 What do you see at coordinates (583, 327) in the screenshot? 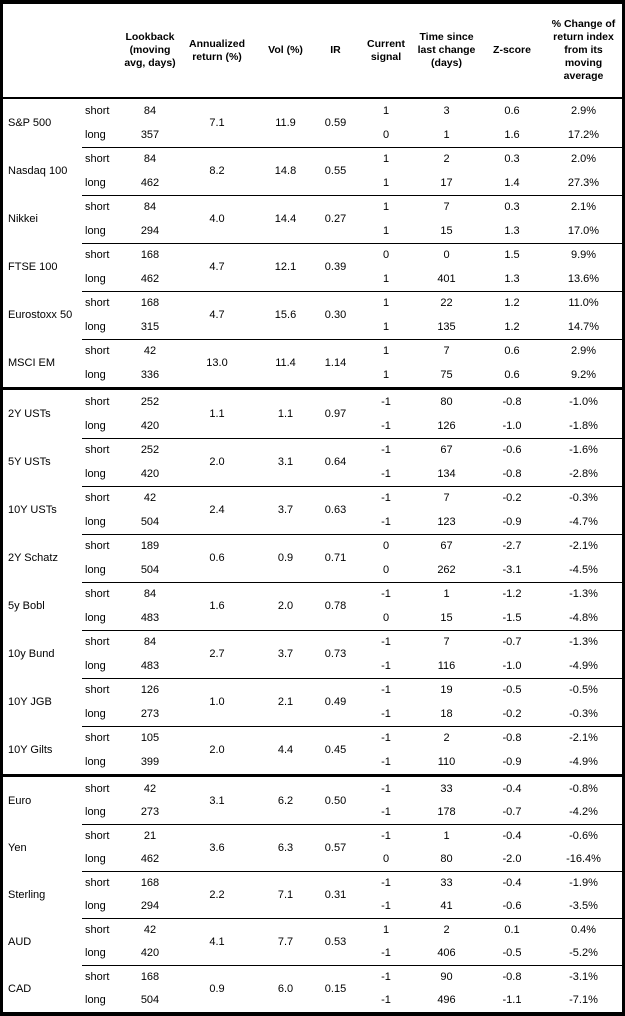
I see `pct-change-long: 14.7%` at bounding box center [583, 327].